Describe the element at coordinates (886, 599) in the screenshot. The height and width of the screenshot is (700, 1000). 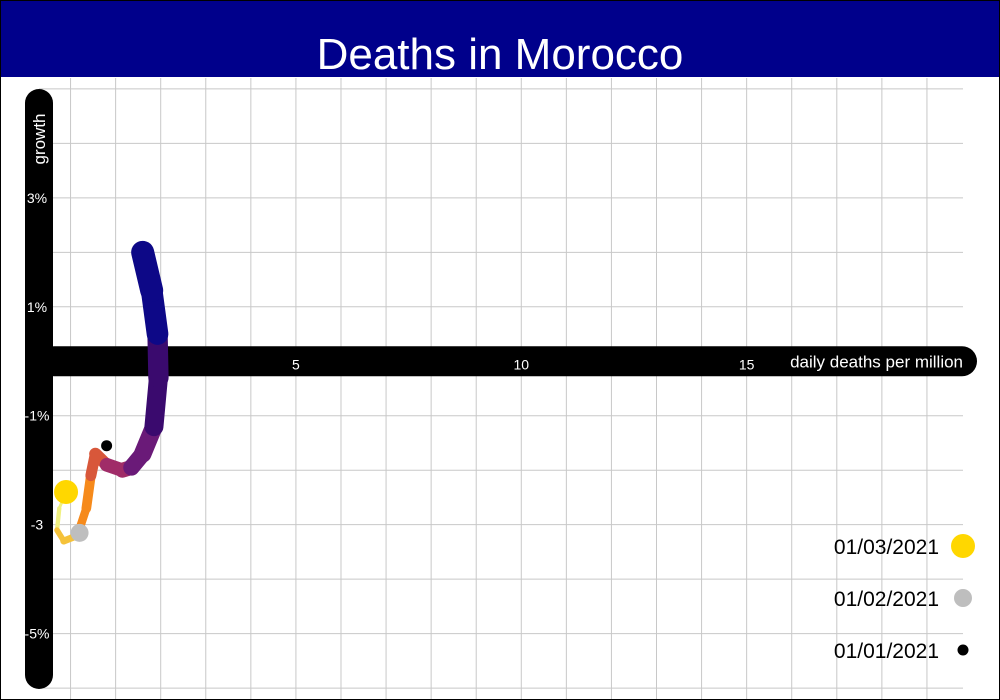
I see `legend-label: 01/02/2021` at that location.